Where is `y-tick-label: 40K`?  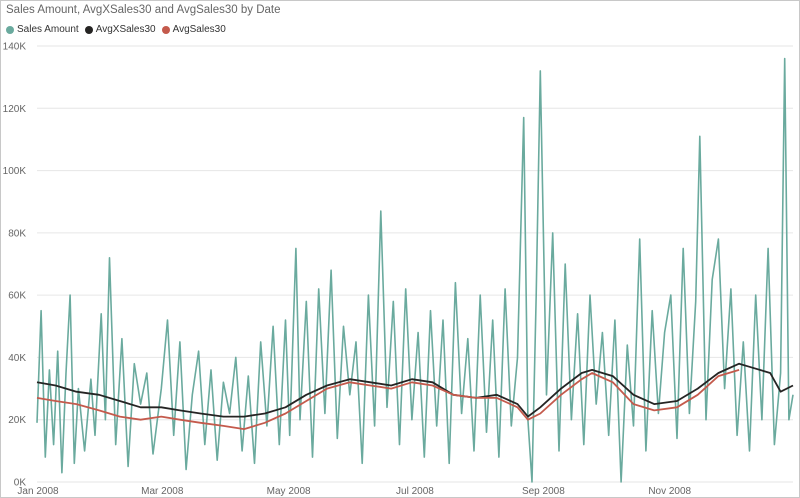 y-tick-label: 40K is located at coordinates (17, 358).